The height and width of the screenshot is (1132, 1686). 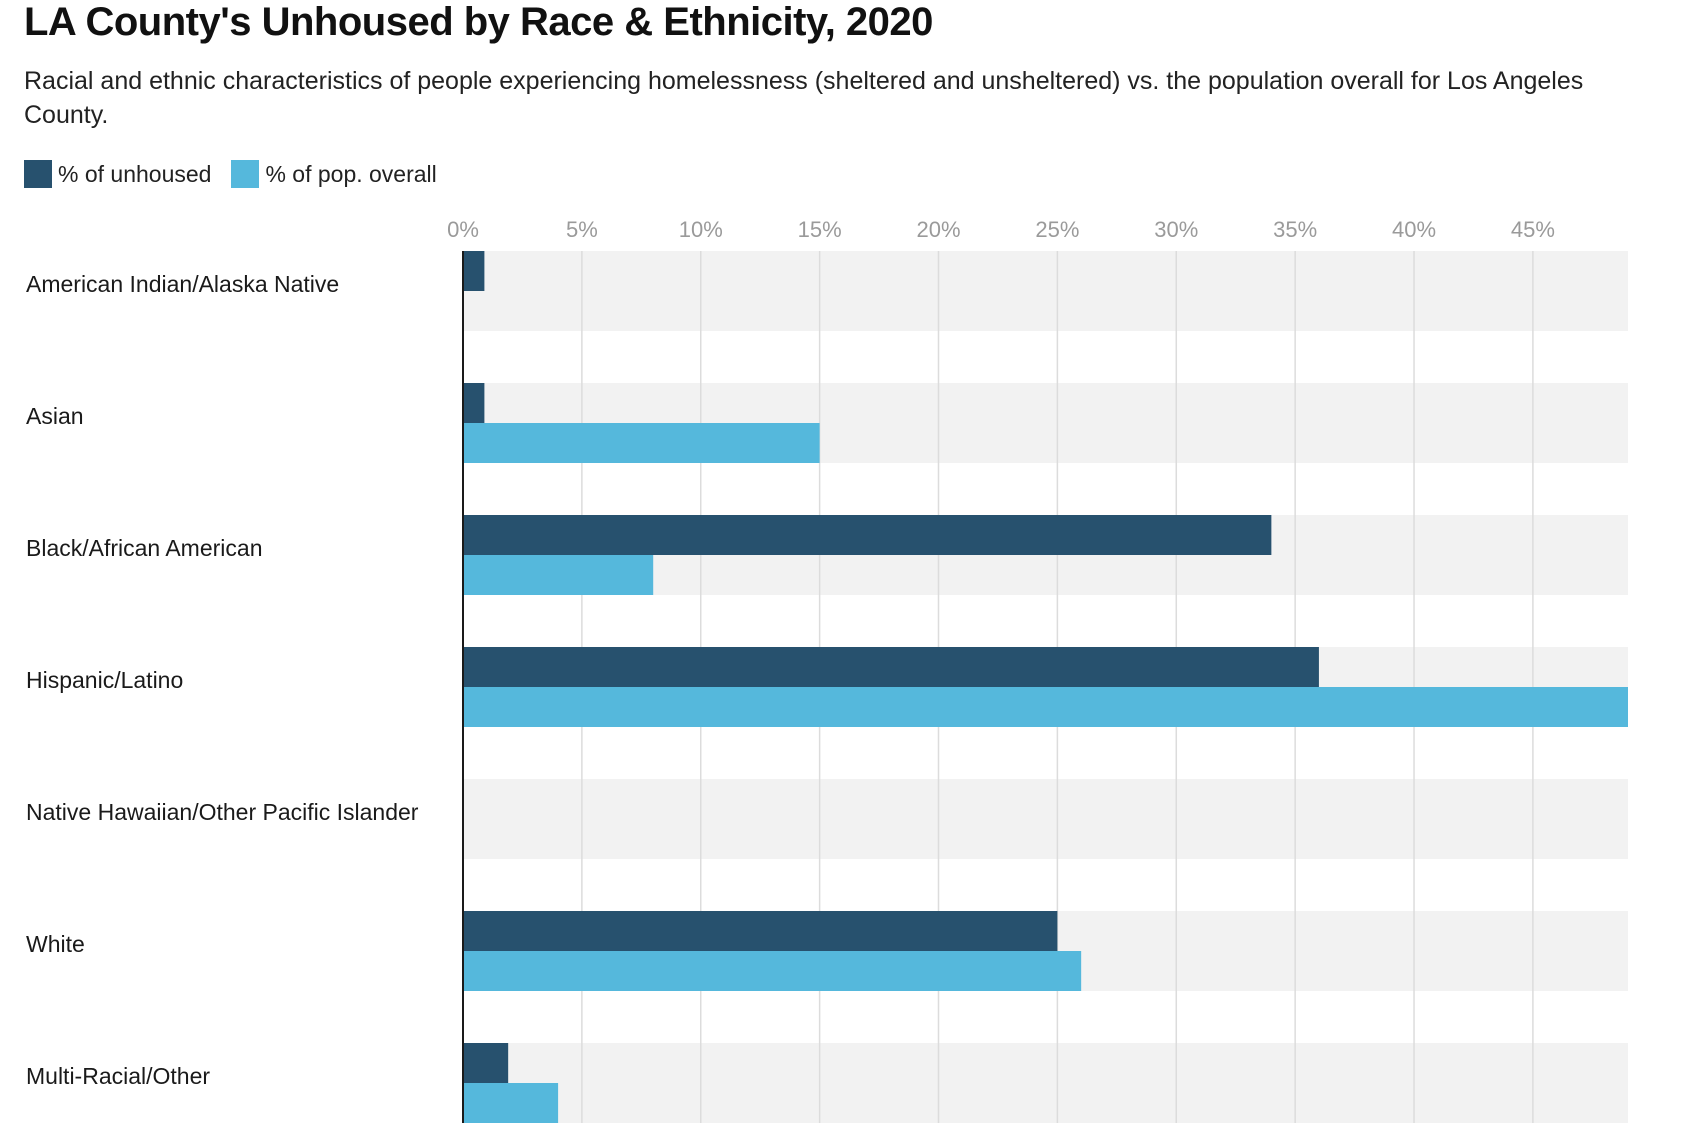 What do you see at coordinates (222, 812) in the screenshot?
I see `category-label: Native Hawaiian/Other Pacific Islander` at bounding box center [222, 812].